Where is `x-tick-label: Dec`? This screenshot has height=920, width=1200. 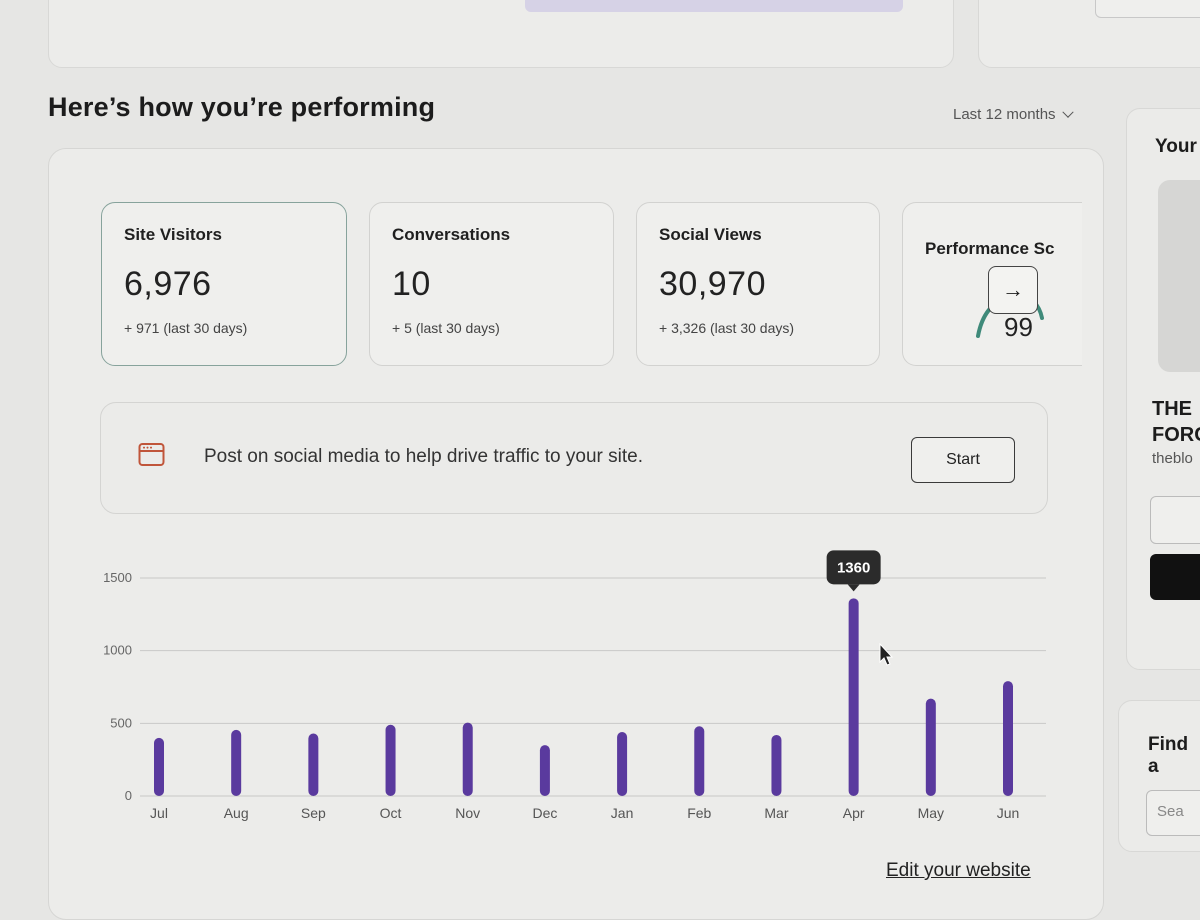 x-tick-label: Dec is located at coordinates (544, 813).